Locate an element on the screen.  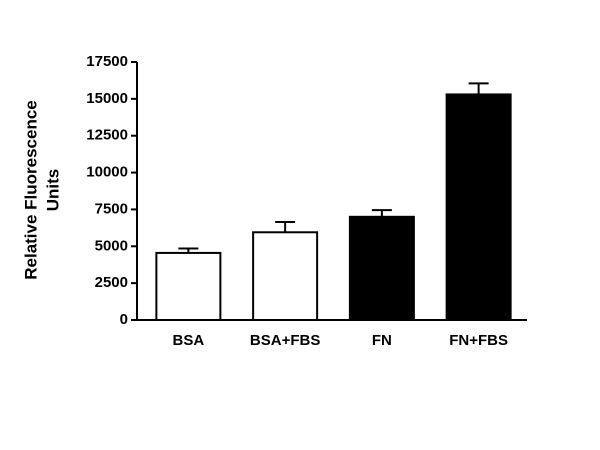
x-tick-label: FN+FBS is located at coordinates (478, 340).